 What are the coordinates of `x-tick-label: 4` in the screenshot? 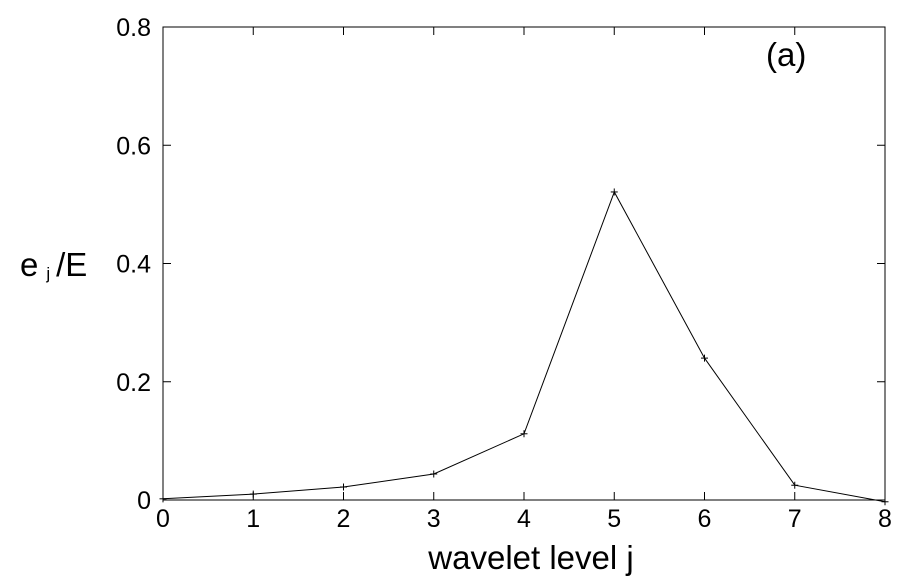 It's located at (524, 519).